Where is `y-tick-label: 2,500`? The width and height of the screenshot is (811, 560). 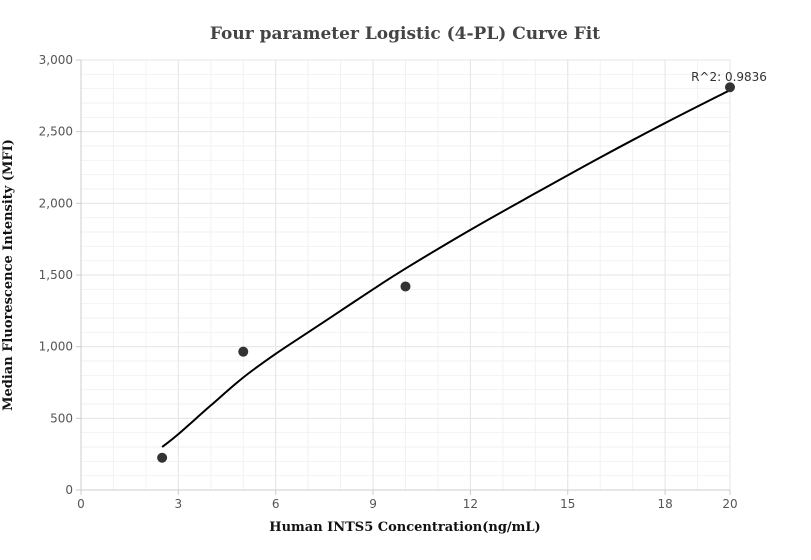 y-tick-label: 2,500 is located at coordinates (56, 132).